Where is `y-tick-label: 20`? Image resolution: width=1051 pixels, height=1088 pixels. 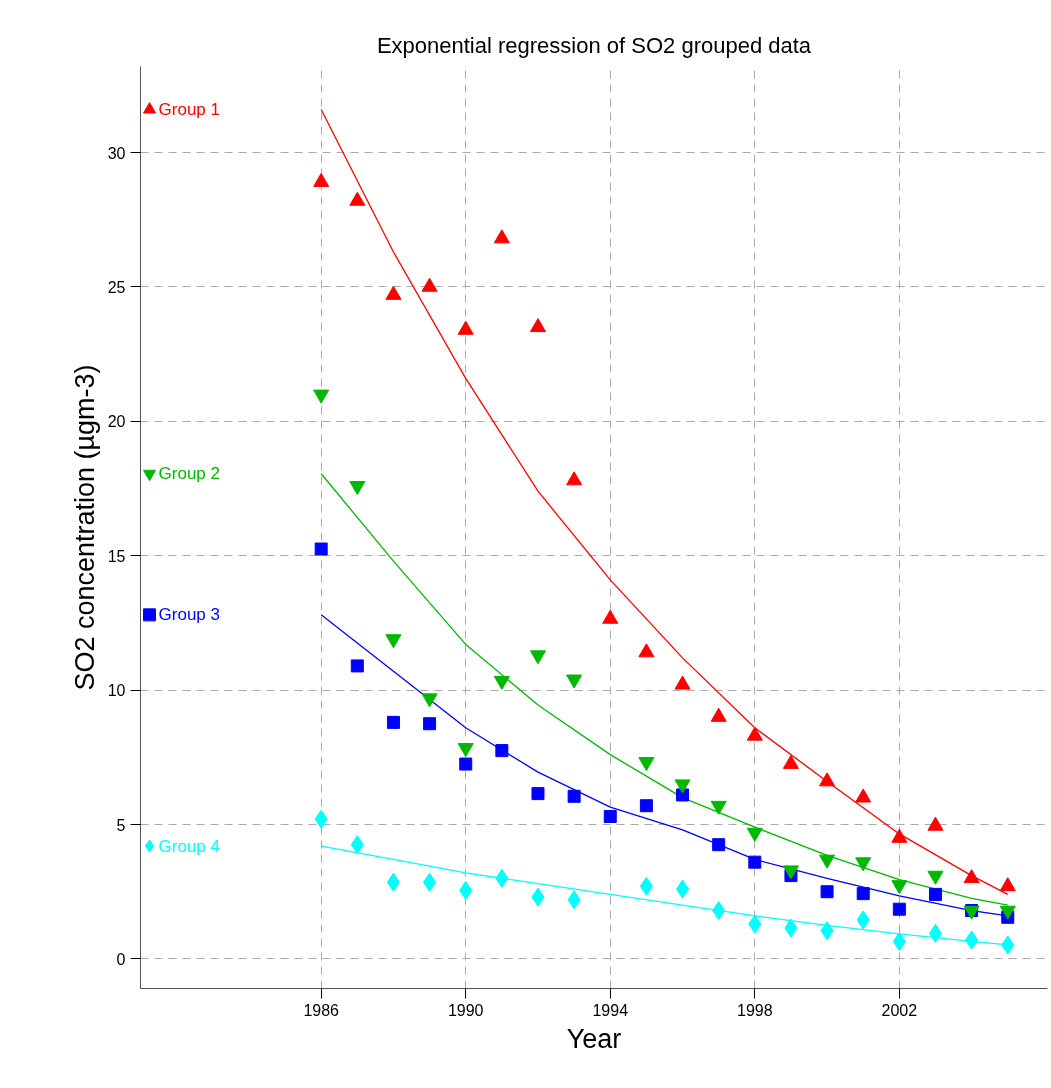 y-tick-label: 20 is located at coordinates (116, 422).